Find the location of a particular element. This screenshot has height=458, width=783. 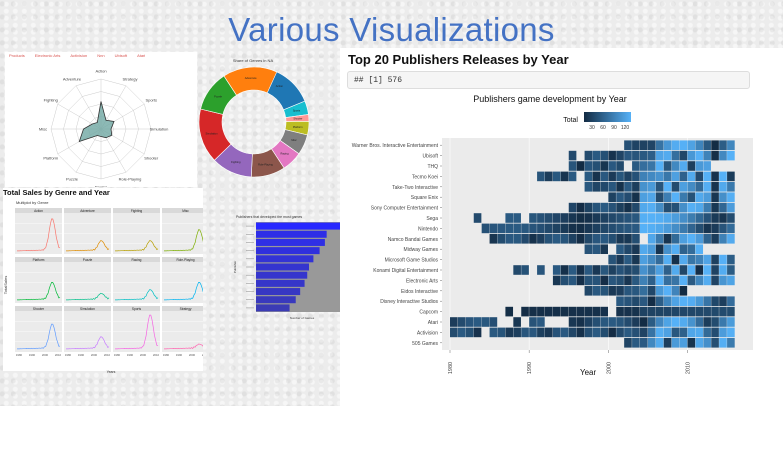

facet-x-tick: 2010 is located at coordinates (156, 355).